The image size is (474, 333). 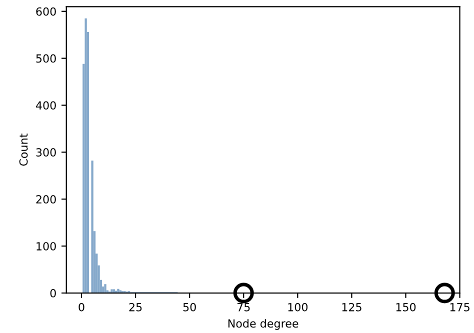 What do you see at coordinates (352, 307) in the screenshot?
I see `x-tick-label: 125` at bounding box center [352, 307].